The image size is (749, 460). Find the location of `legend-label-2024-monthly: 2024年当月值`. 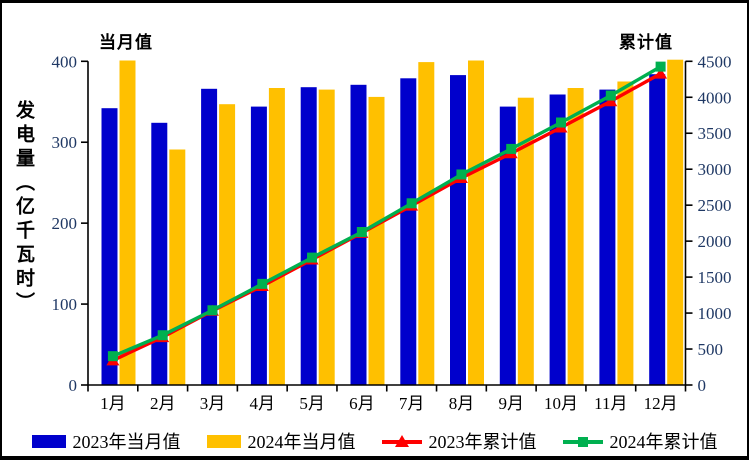

legend-label-2024-monthly: 2024年当月值 is located at coordinates (301, 442).